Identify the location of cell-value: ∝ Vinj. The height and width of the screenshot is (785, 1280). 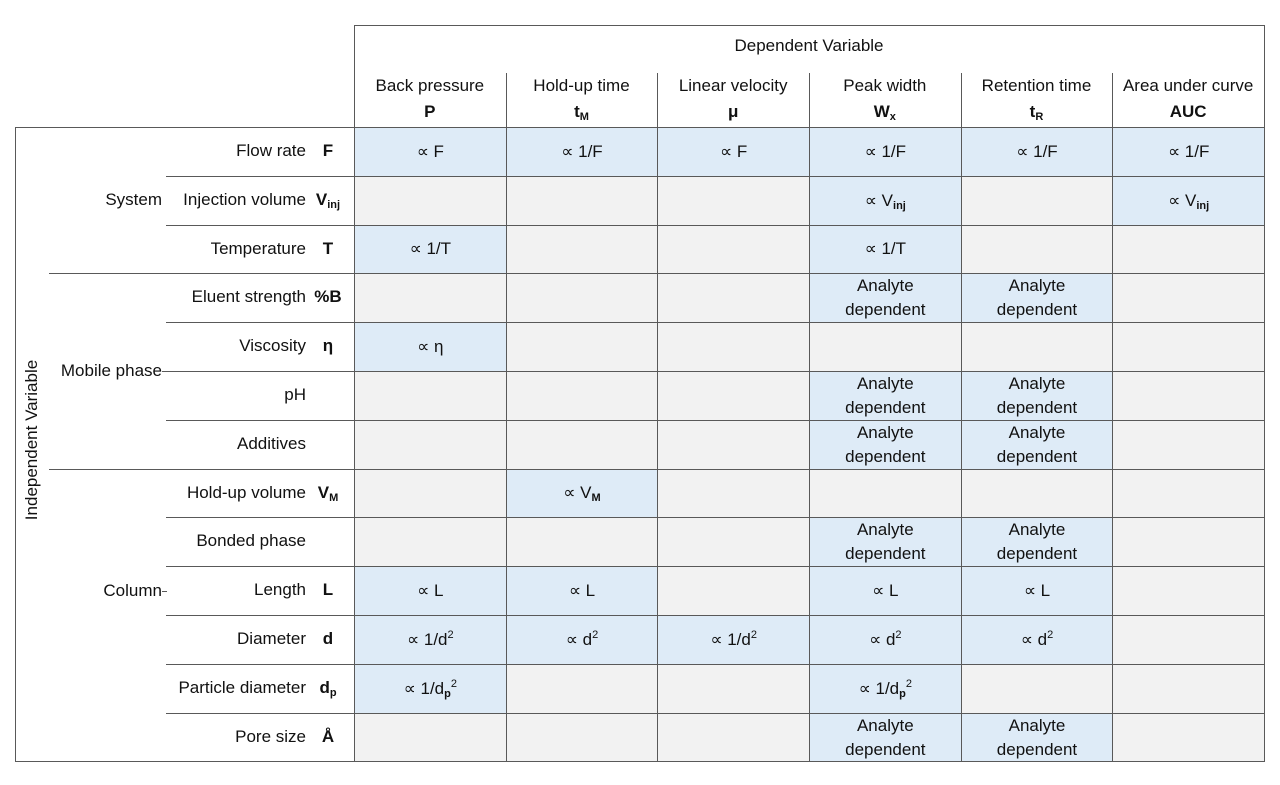
(885, 201).